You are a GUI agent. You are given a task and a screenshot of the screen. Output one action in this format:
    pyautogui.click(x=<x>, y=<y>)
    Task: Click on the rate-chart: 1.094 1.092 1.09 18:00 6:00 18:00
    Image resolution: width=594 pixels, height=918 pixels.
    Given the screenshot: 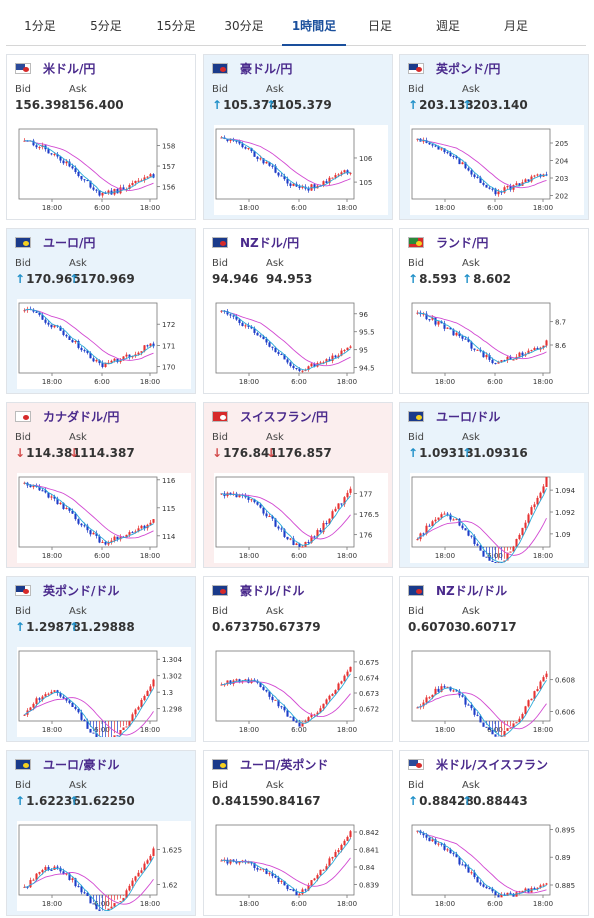 What is the action you would take?
    pyautogui.click(x=497, y=518)
    